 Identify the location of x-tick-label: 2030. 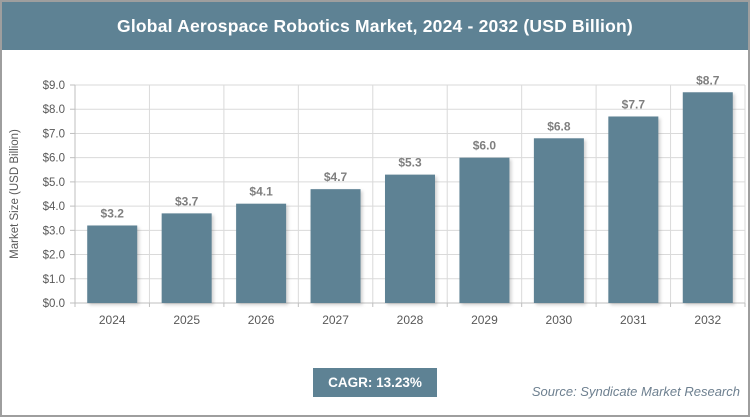
(559, 320).